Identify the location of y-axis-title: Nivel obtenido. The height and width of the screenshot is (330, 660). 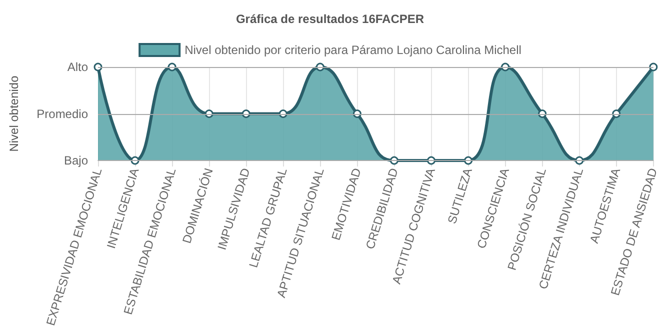
(14, 113).